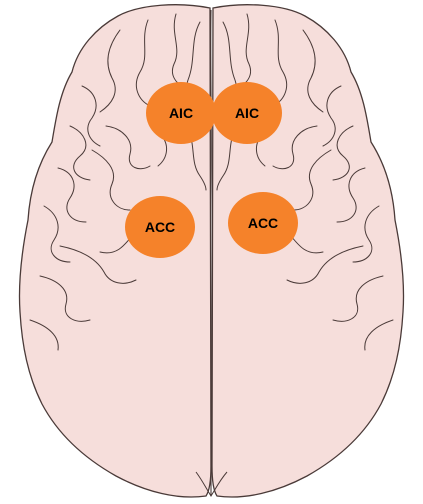 This screenshot has width=423, height=504. I want to click on region-acc-right-label: ACC, so click(263, 223).